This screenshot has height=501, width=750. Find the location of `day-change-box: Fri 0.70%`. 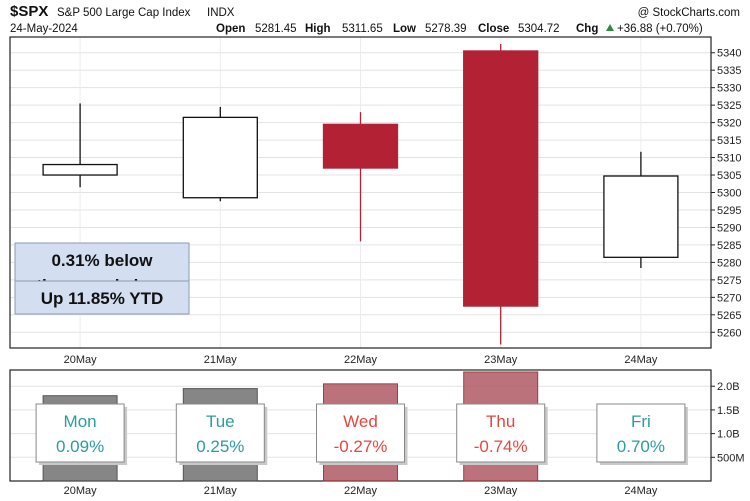

day-change-box: Fri 0.70% is located at coordinates (642, 434).